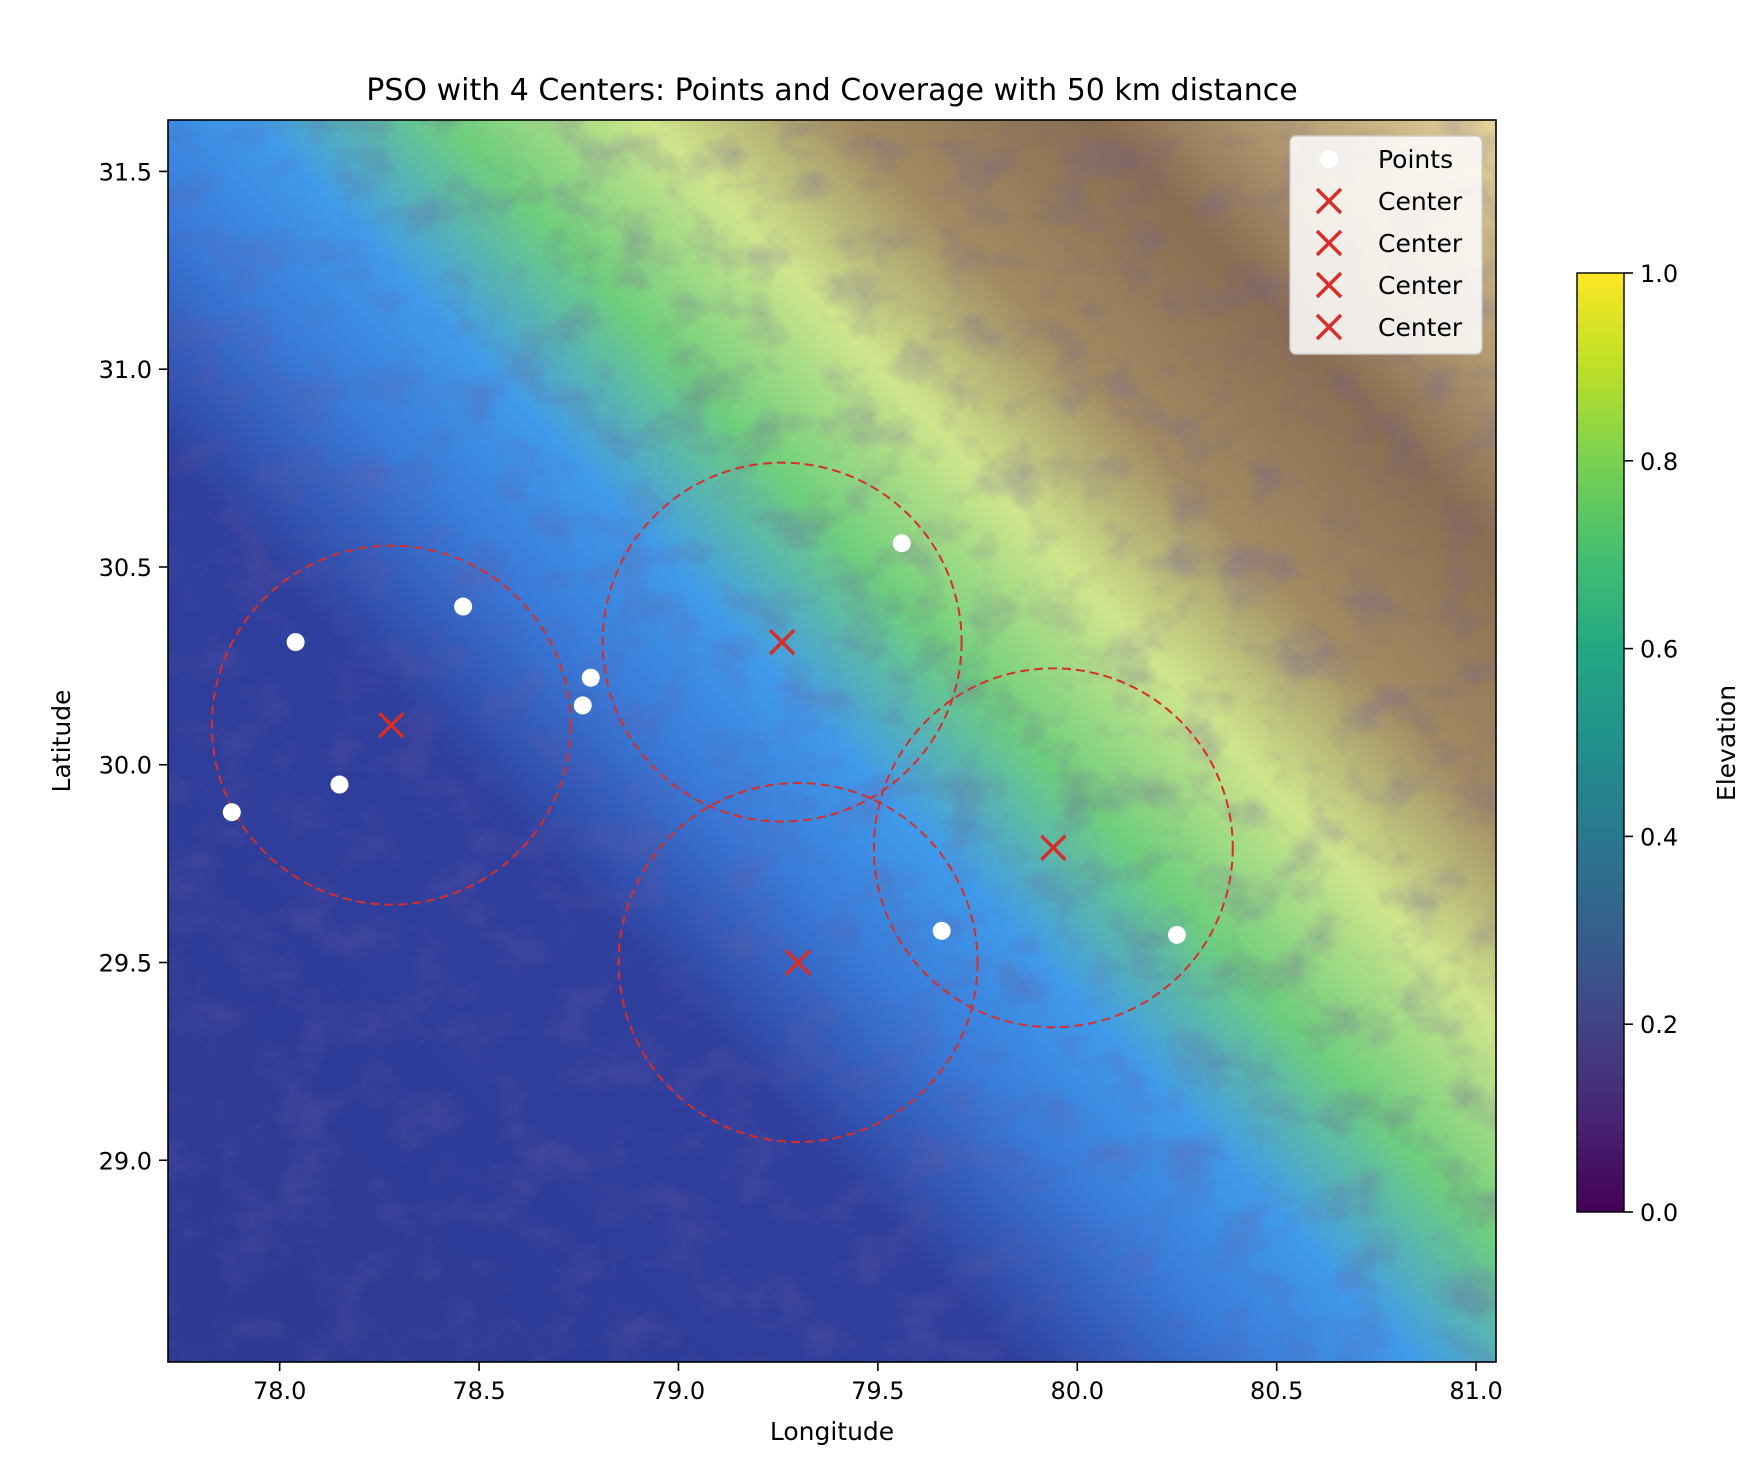 The width and height of the screenshot is (1760, 1466). Describe the element at coordinates (1420, 243) in the screenshot. I see `legend-entry-center-2: Center` at that location.